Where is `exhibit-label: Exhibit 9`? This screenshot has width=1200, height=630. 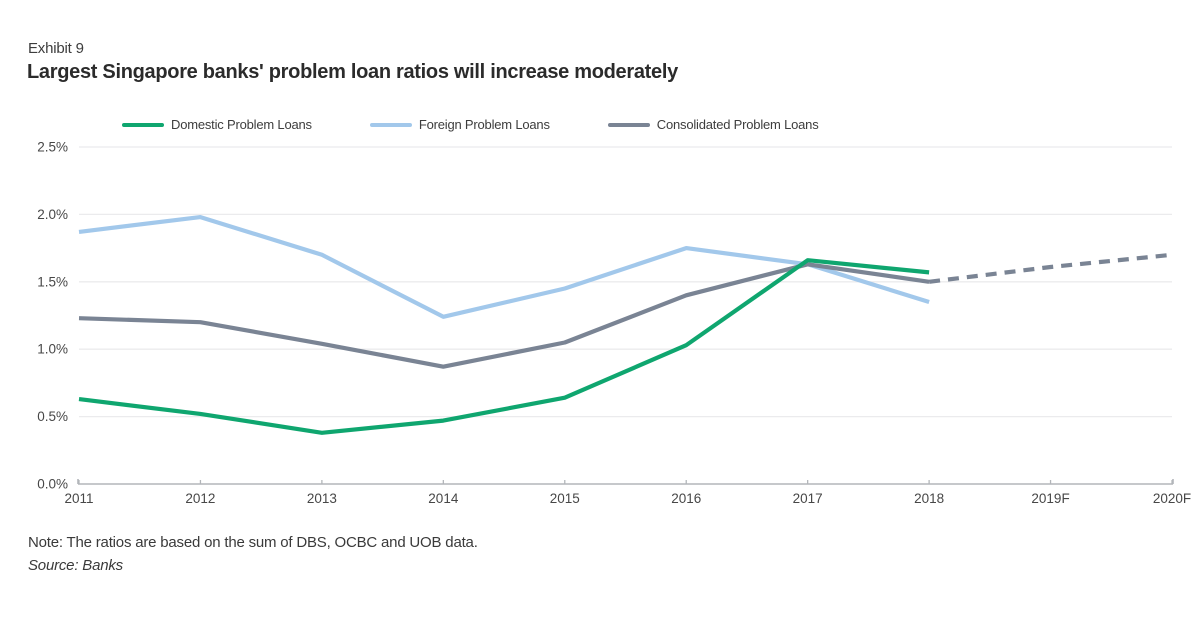 exhibit-label: Exhibit 9 is located at coordinates (56, 48).